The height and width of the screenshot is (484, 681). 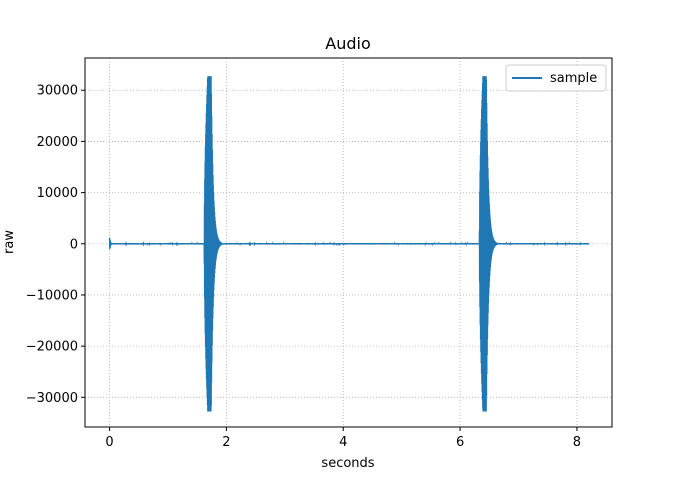 I want to click on y-tick-label: −30000, so click(x=52, y=398).